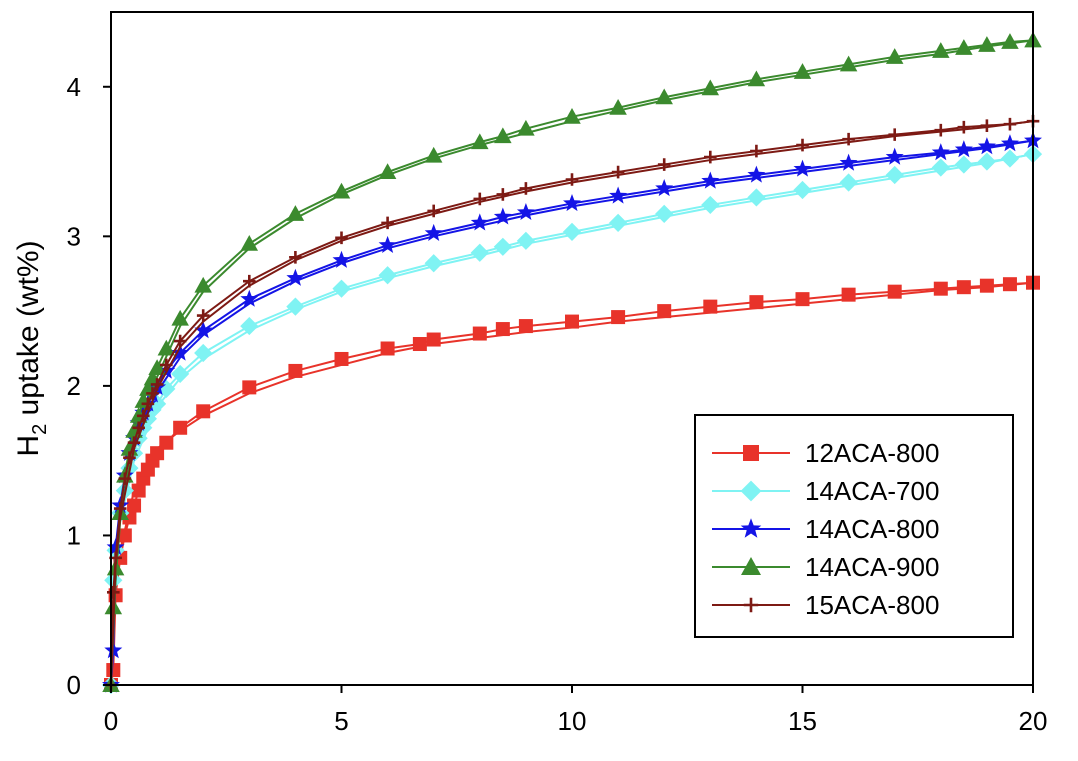  Describe the element at coordinates (802, 721) in the screenshot. I see `x-tick-label: 15` at that location.